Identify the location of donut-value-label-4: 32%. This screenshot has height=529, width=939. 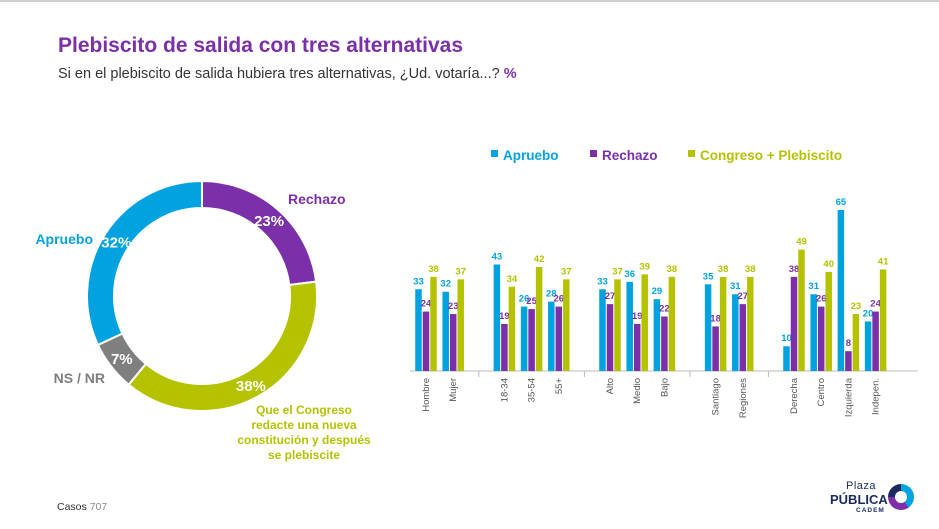
(116, 243).